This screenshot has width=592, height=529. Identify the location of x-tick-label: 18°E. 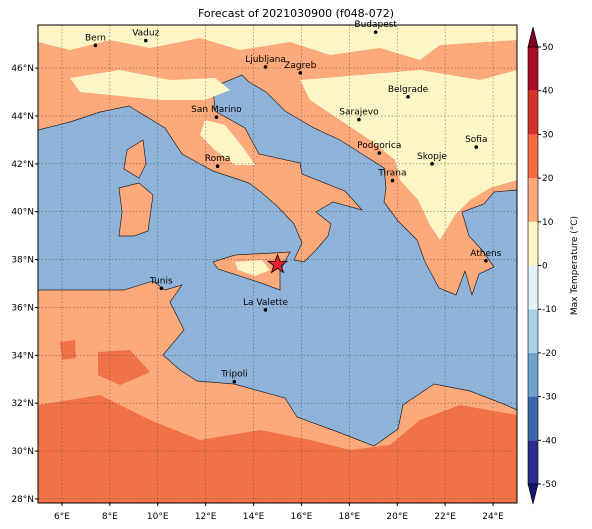
(350, 517).